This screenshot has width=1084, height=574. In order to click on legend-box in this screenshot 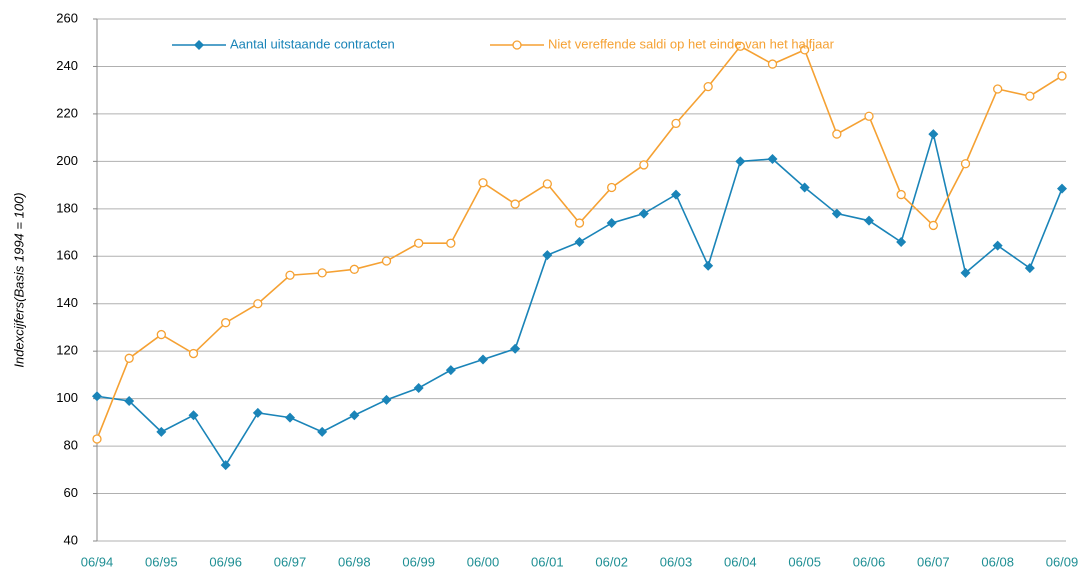, I will do `click(546, 47)`.